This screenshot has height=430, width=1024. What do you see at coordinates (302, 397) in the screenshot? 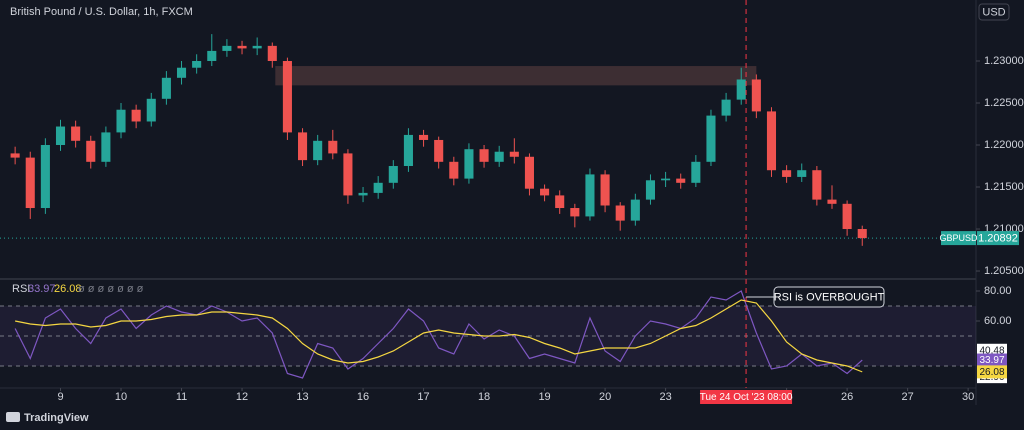
I see `x-tick-label: 13` at bounding box center [302, 397].